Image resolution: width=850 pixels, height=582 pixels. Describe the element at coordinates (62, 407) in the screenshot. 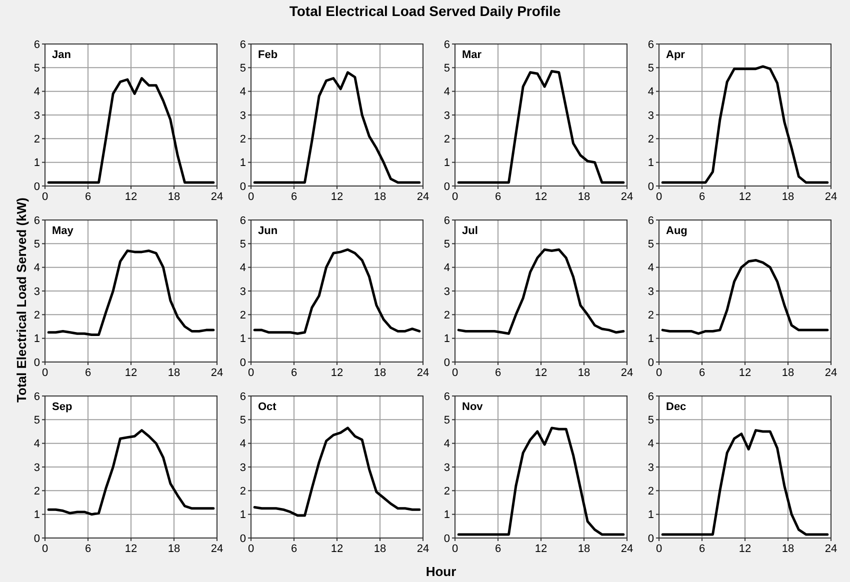

I see `text: Sep` at that location.